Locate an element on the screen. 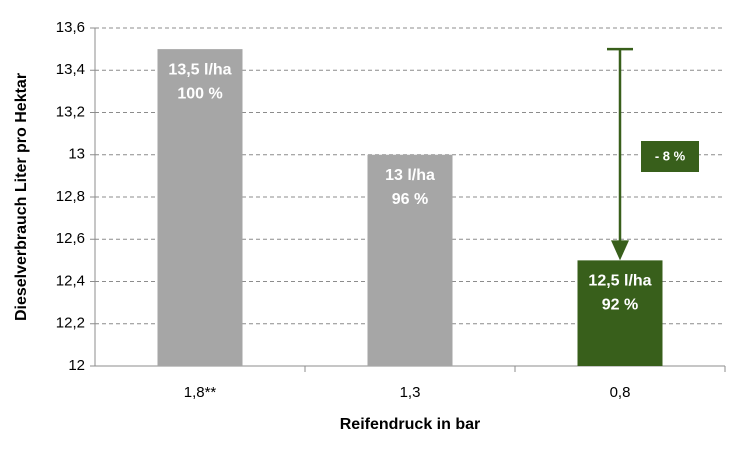 Image resolution: width=735 pixels, height=451 pixels. x-tick-label: 1,3 is located at coordinates (410, 392).